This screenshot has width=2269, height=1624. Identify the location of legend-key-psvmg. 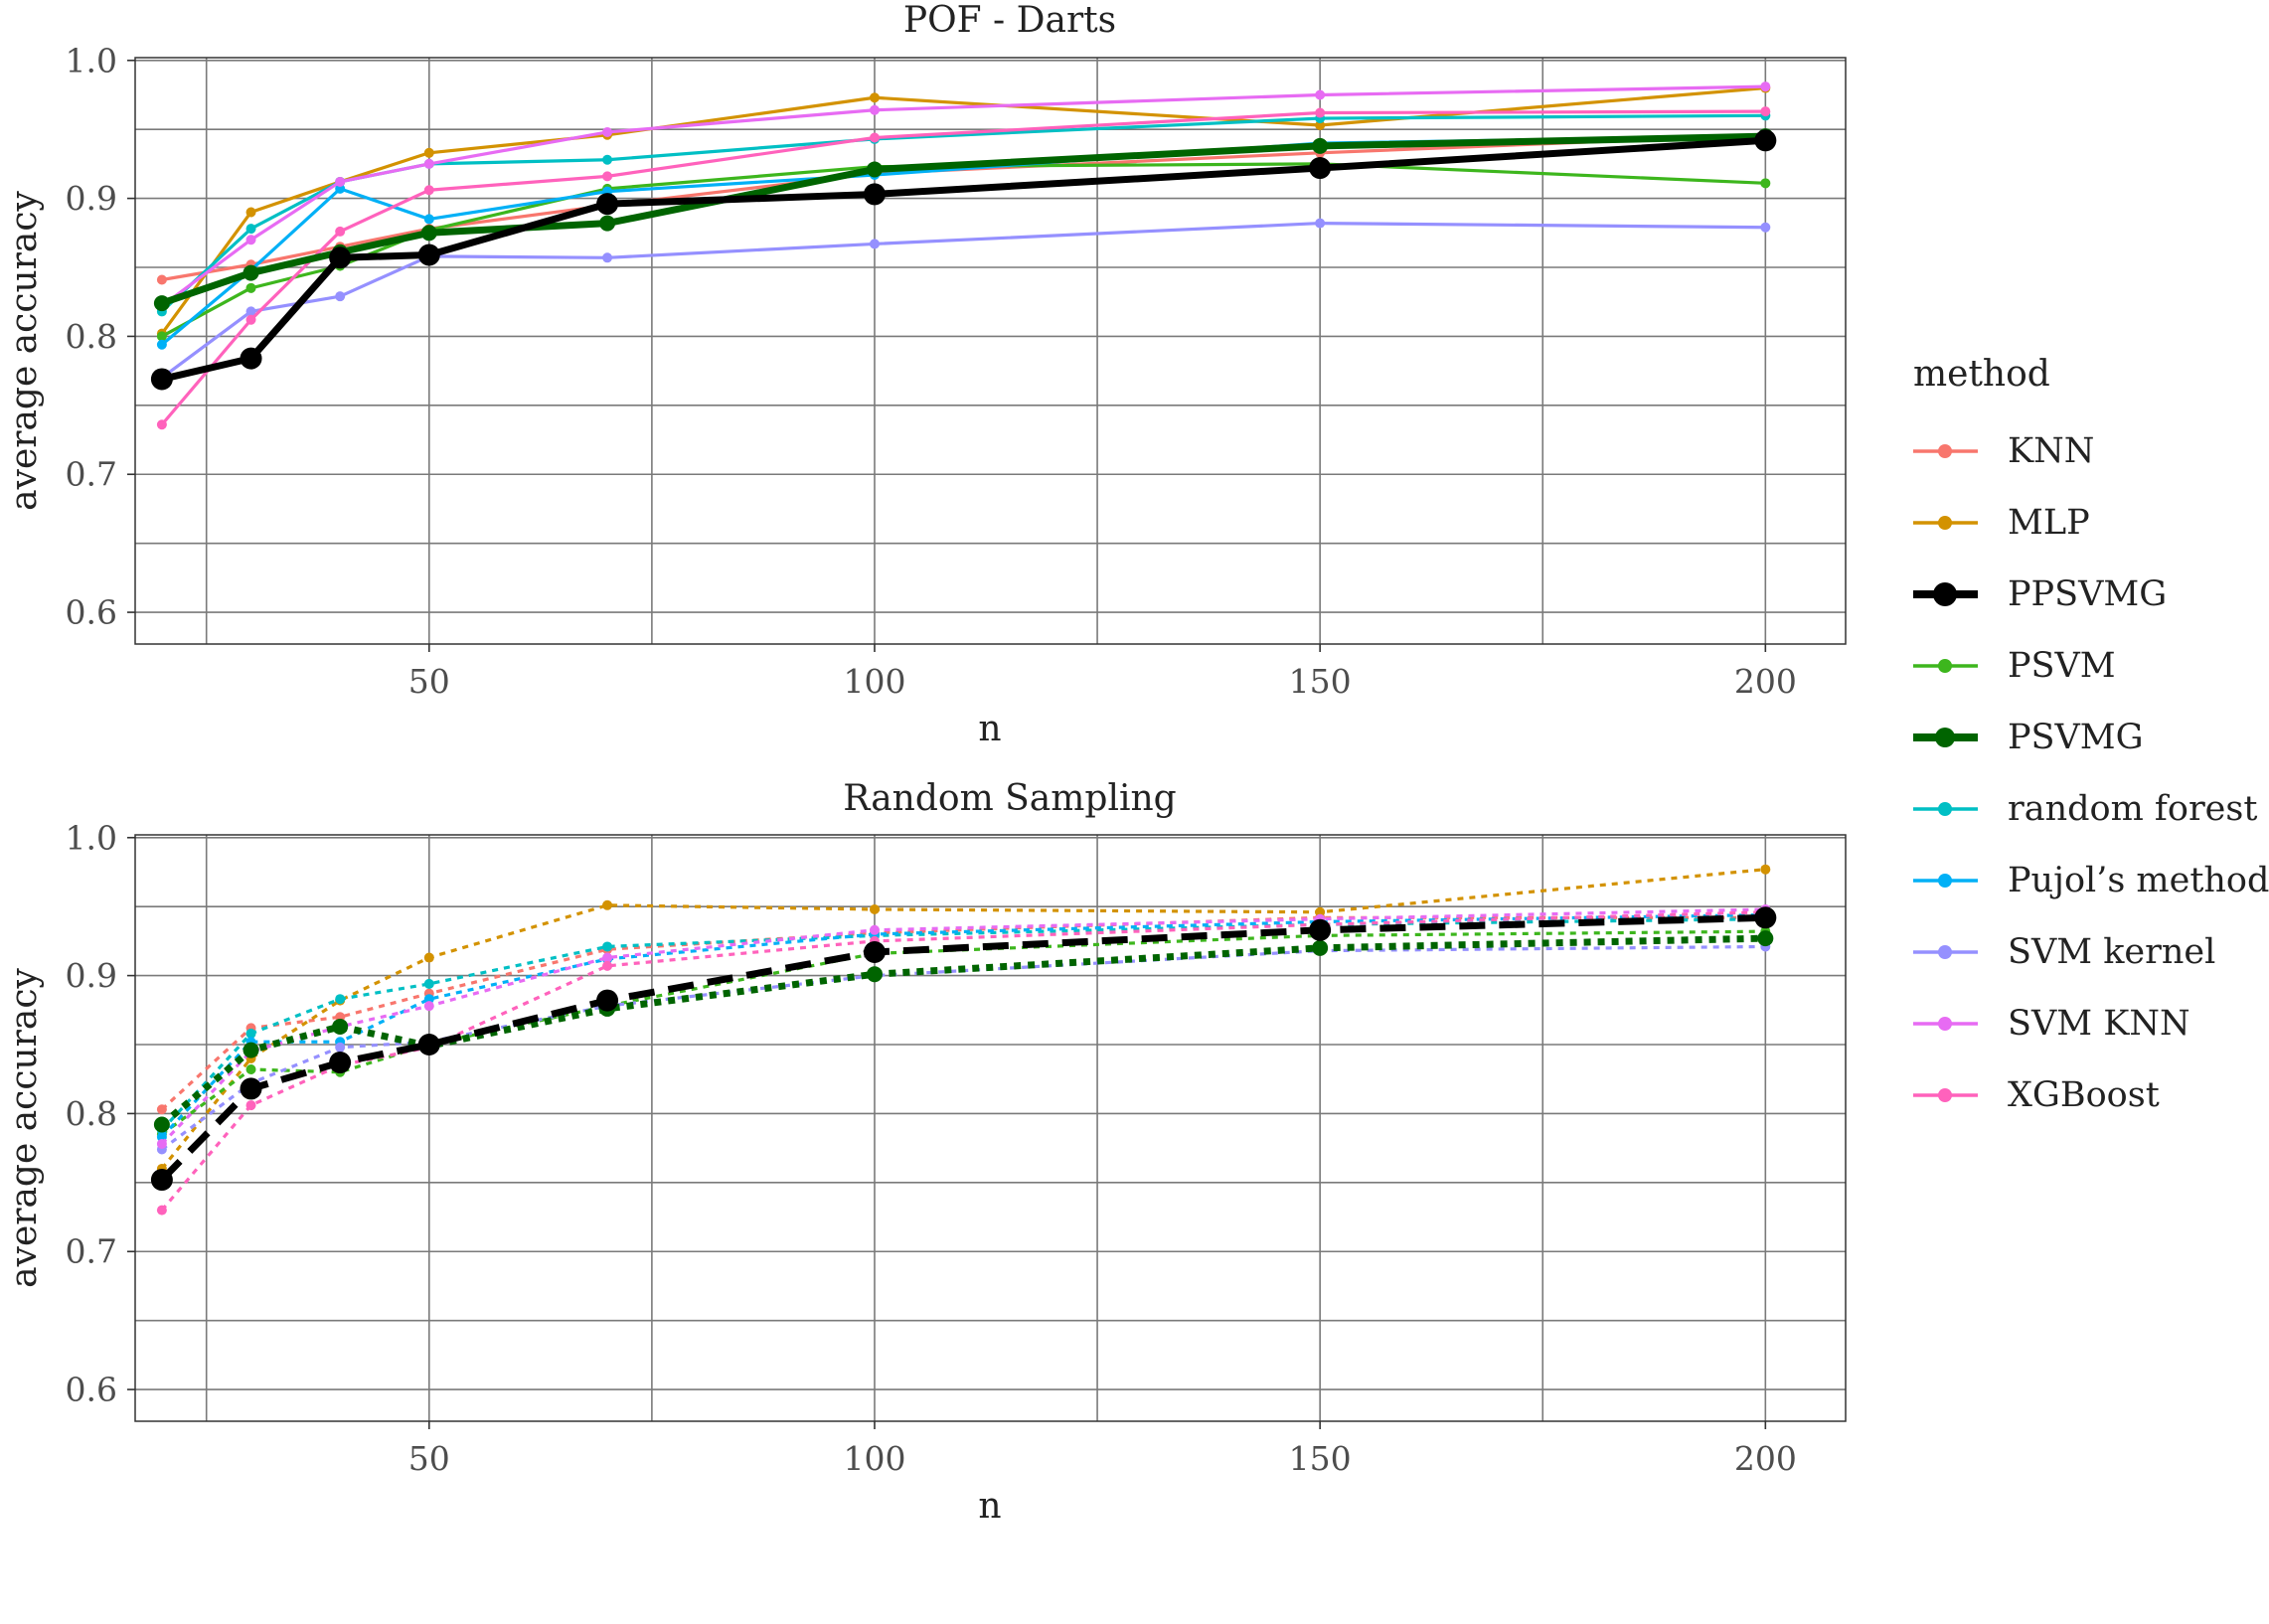
(1945, 737).